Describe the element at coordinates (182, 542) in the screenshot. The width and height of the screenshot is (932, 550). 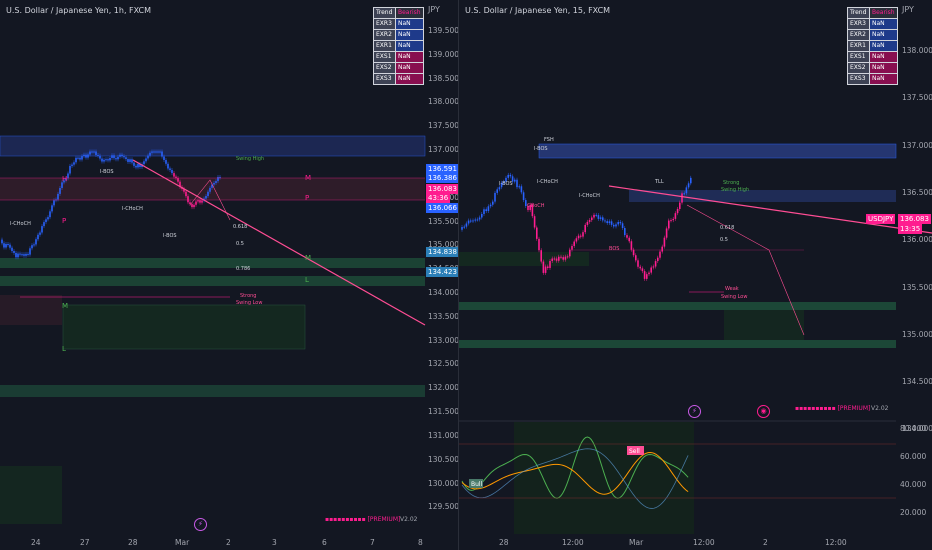
I see `time-tick: Mar` at that location.